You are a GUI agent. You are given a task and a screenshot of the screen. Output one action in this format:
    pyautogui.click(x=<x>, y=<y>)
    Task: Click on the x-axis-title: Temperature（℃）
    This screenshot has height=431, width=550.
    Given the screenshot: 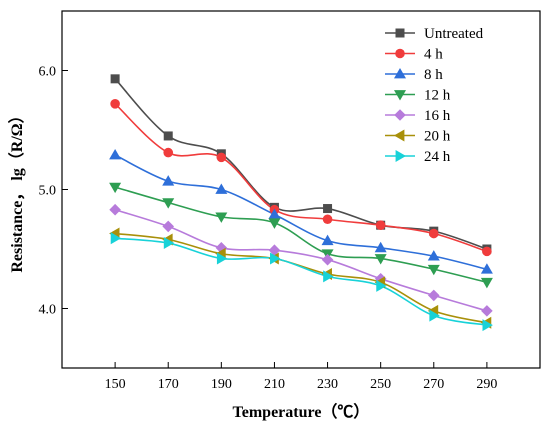 What is the action you would take?
    pyautogui.click(x=301, y=412)
    